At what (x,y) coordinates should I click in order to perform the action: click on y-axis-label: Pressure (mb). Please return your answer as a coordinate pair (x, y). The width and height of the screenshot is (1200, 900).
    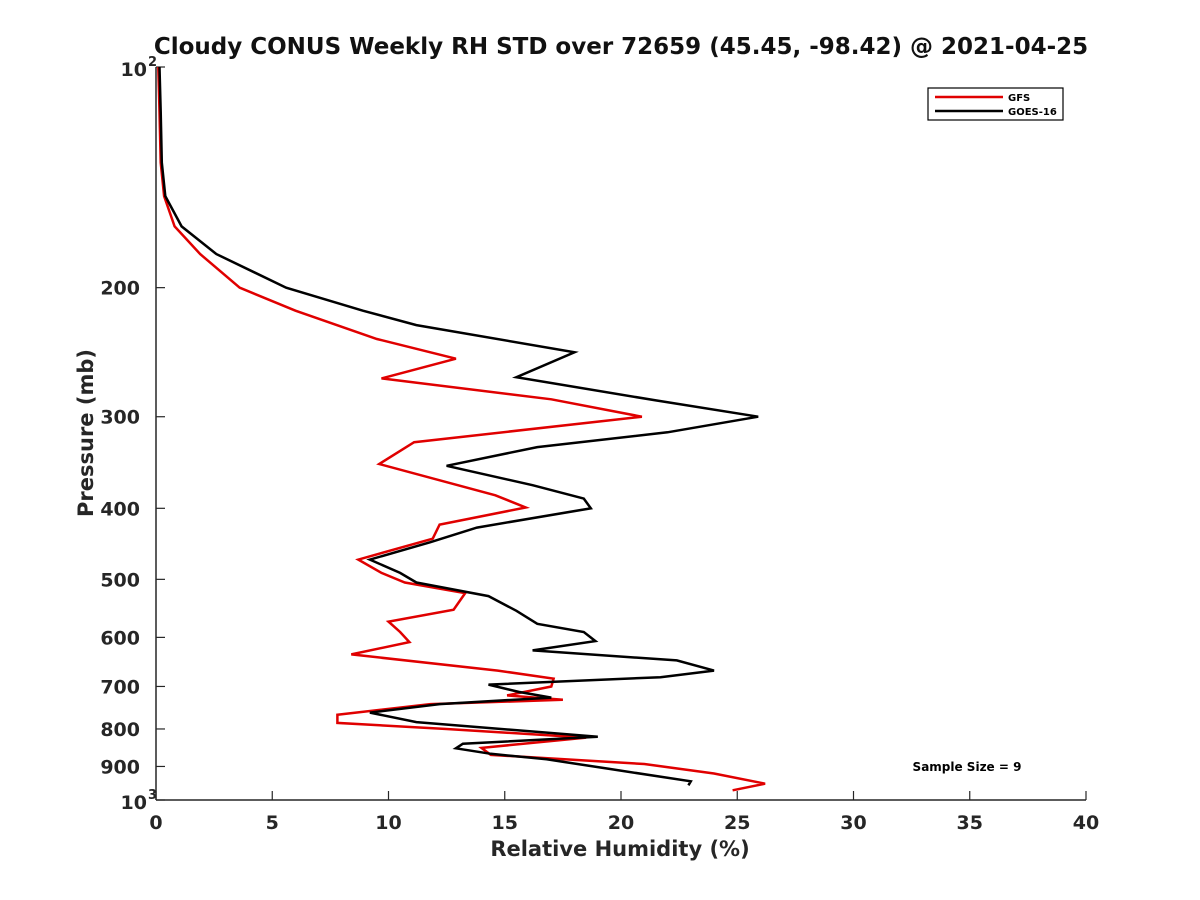
    Looking at the image, I should click on (86, 433).